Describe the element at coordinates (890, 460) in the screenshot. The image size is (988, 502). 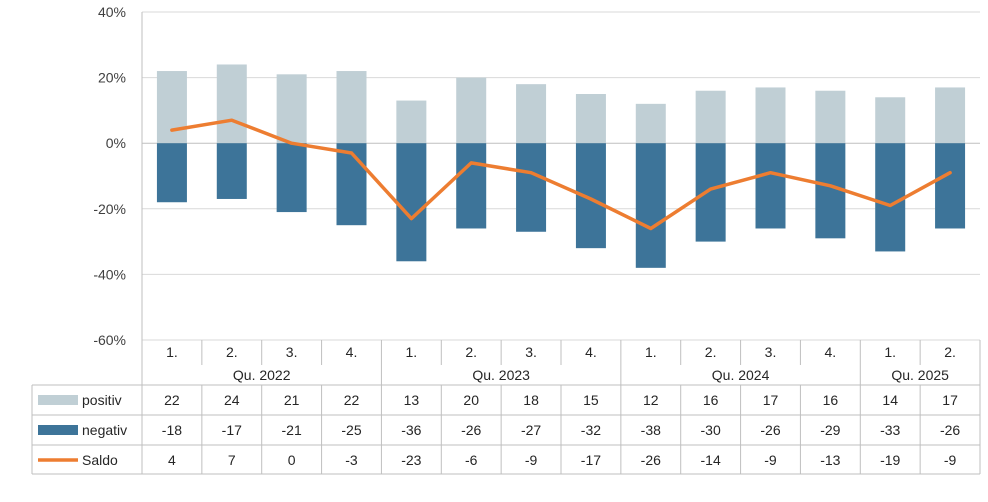
I see `data-label-saldo: -19` at that location.